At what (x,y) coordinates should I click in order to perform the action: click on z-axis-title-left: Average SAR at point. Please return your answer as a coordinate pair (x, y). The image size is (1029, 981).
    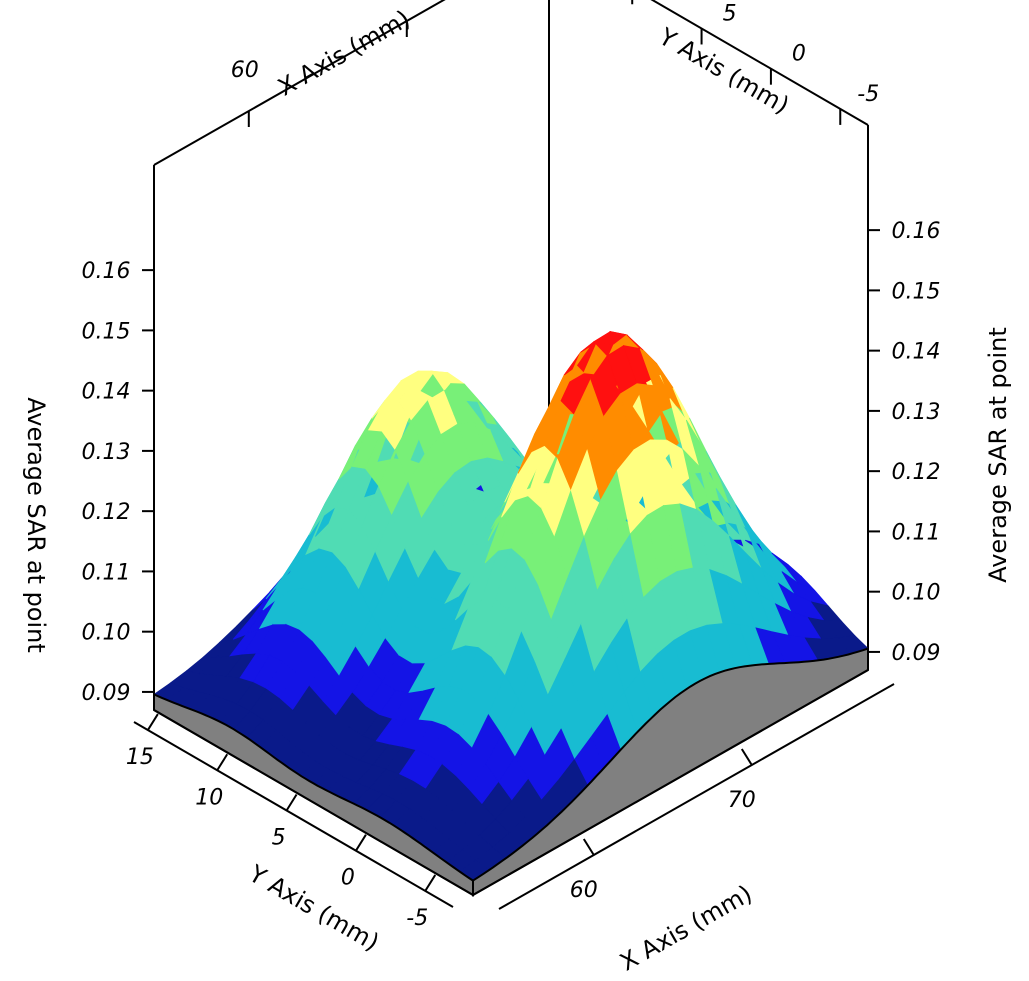
    Looking at the image, I should click on (36, 525).